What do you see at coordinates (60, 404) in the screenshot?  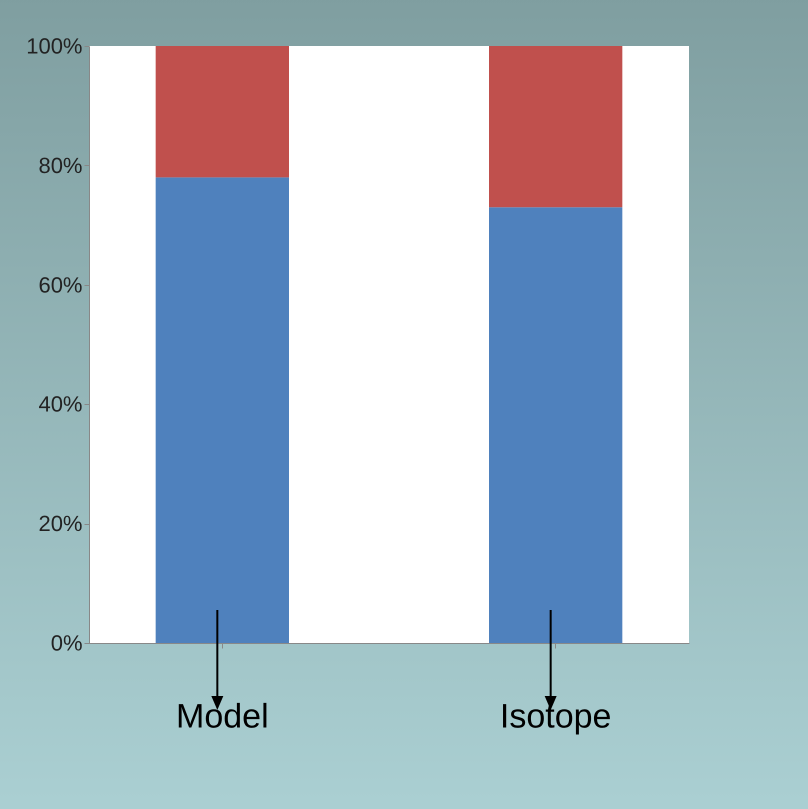 I see `y-tick-label: 40%` at bounding box center [60, 404].